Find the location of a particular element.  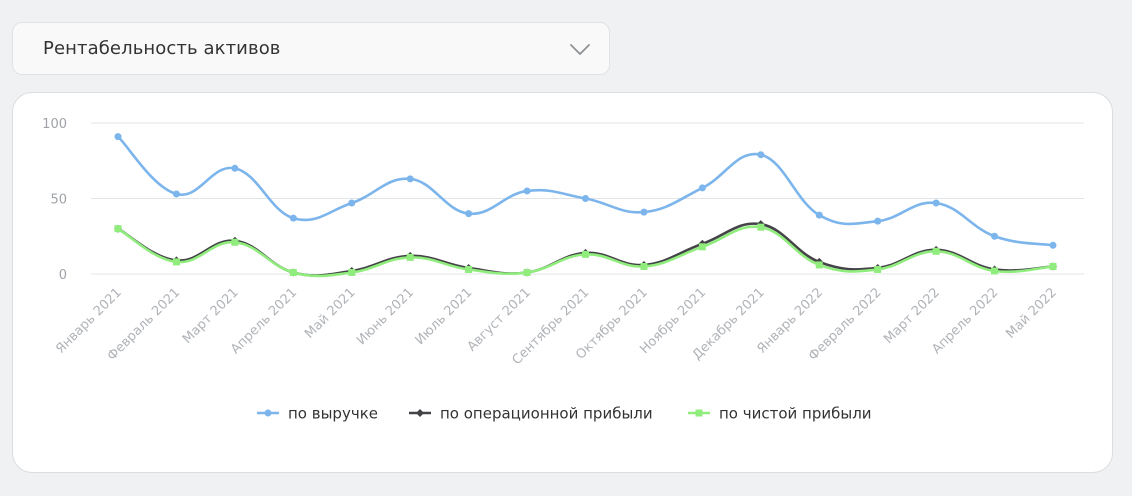

x-tick-label: Май 2022 is located at coordinates (1031, 313).